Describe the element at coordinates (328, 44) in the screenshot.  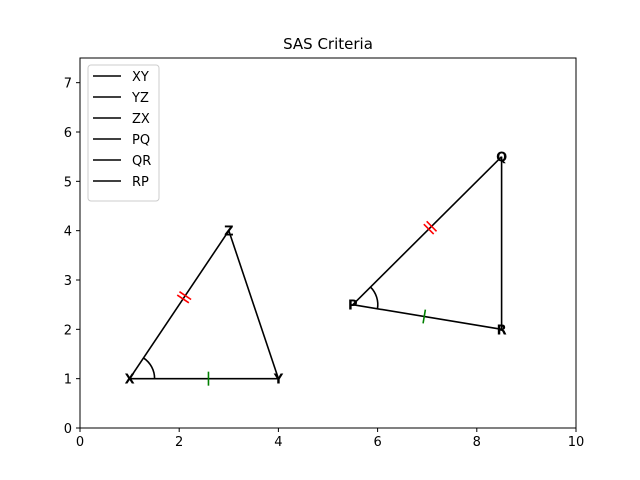
I see `chart-title: SAS Criteria` at that location.